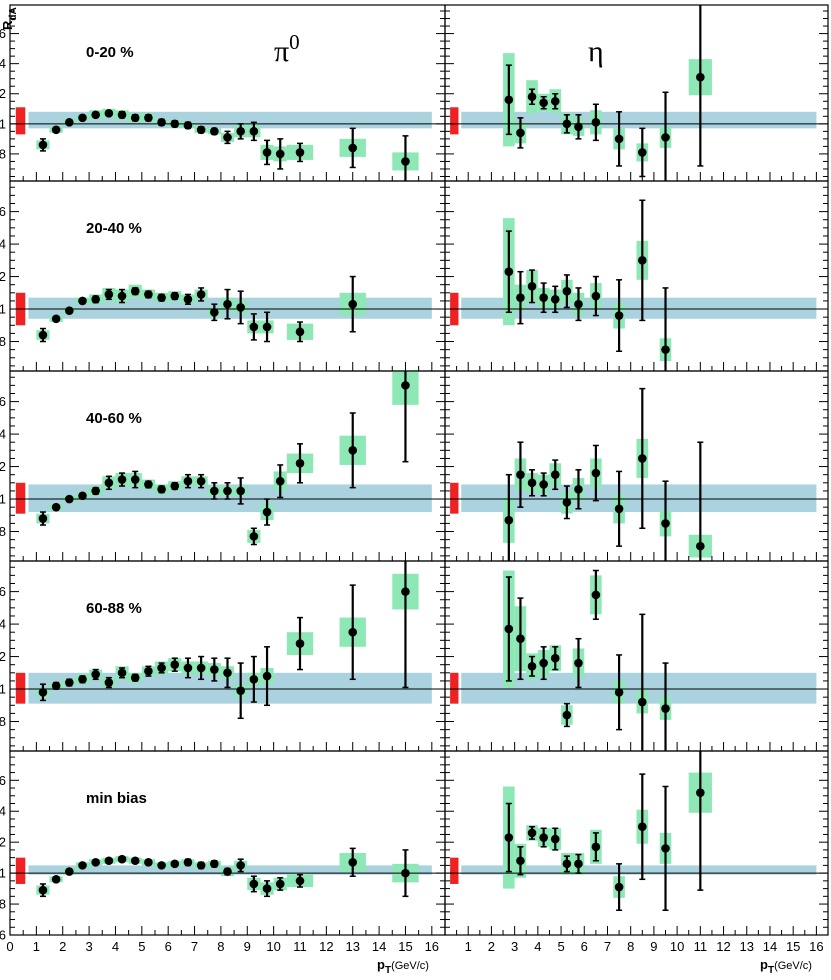 This screenshot has width=831, height=980. I want to click on centrality-label: 60-88 %, so click(114, 608).